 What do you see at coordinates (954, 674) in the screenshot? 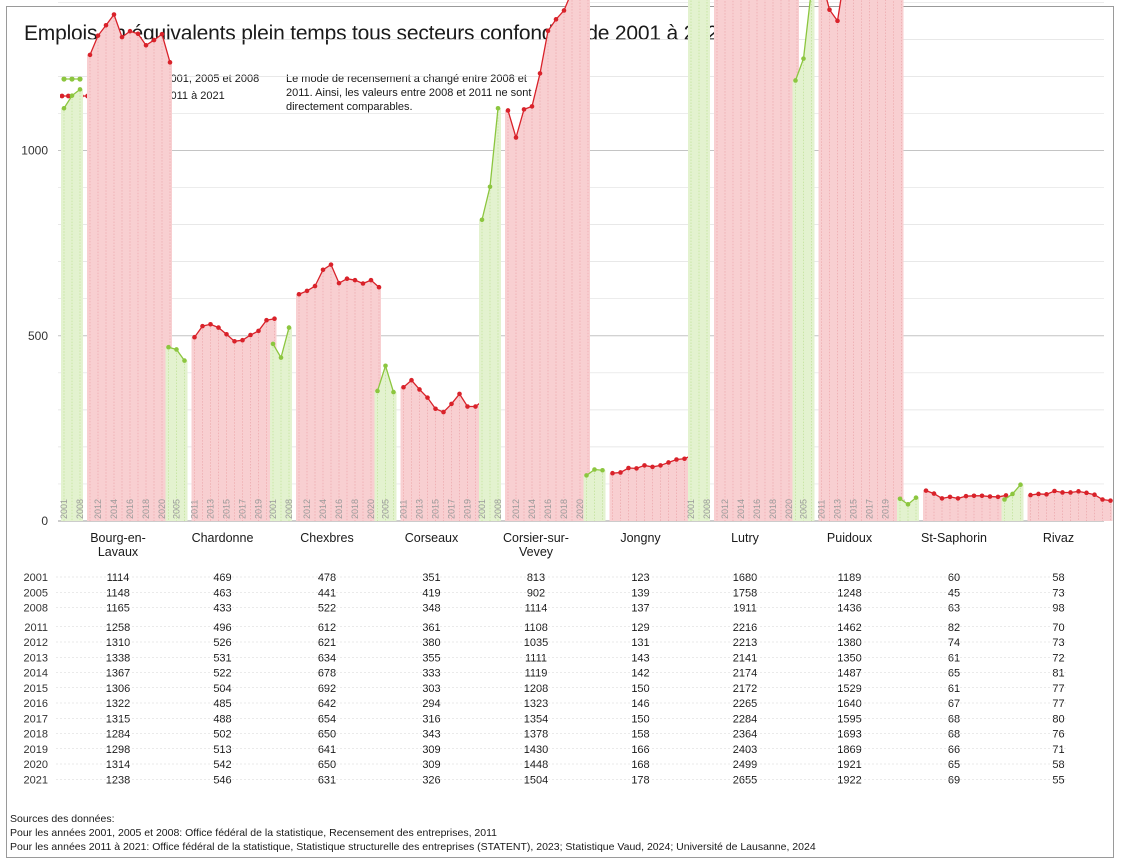
I see `table-value: 65` at bounding box center [954, 674].